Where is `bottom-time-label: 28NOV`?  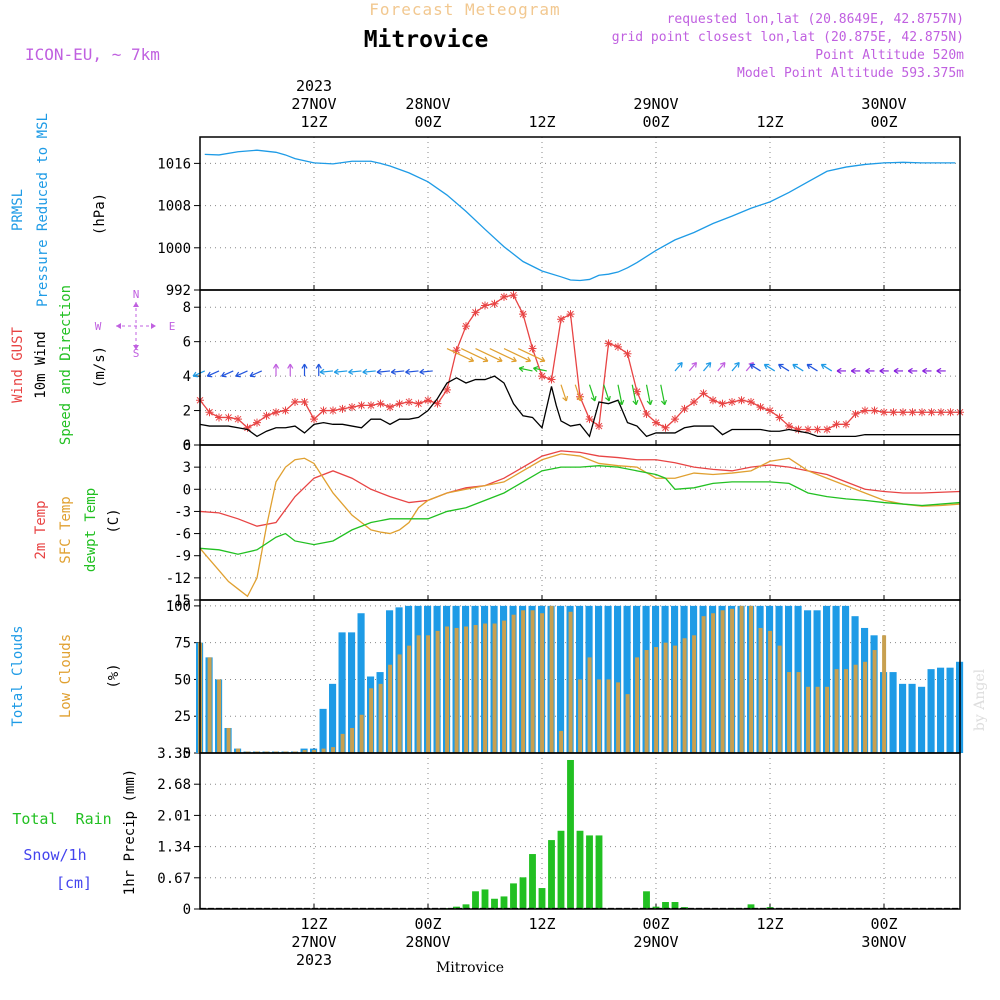 bottom-time-label: 28NOV is located at coordinates (427, 942).